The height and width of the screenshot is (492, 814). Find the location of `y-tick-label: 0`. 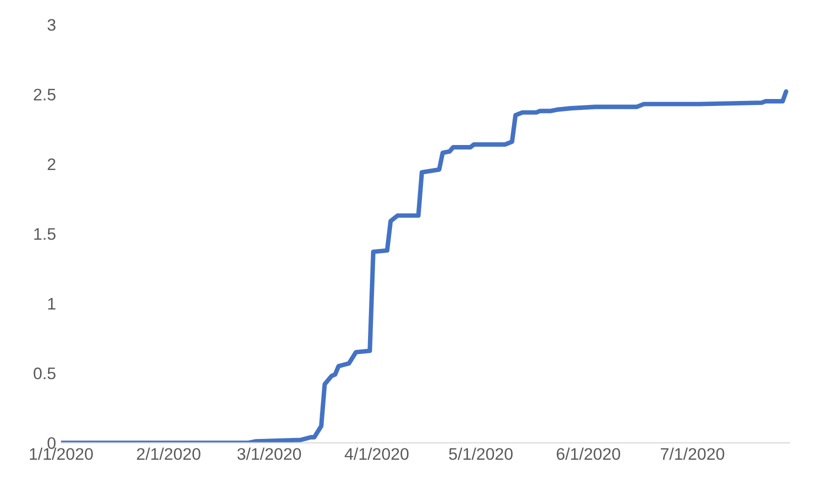

y-tick-label: 0 is located at coordinates (52, 443).